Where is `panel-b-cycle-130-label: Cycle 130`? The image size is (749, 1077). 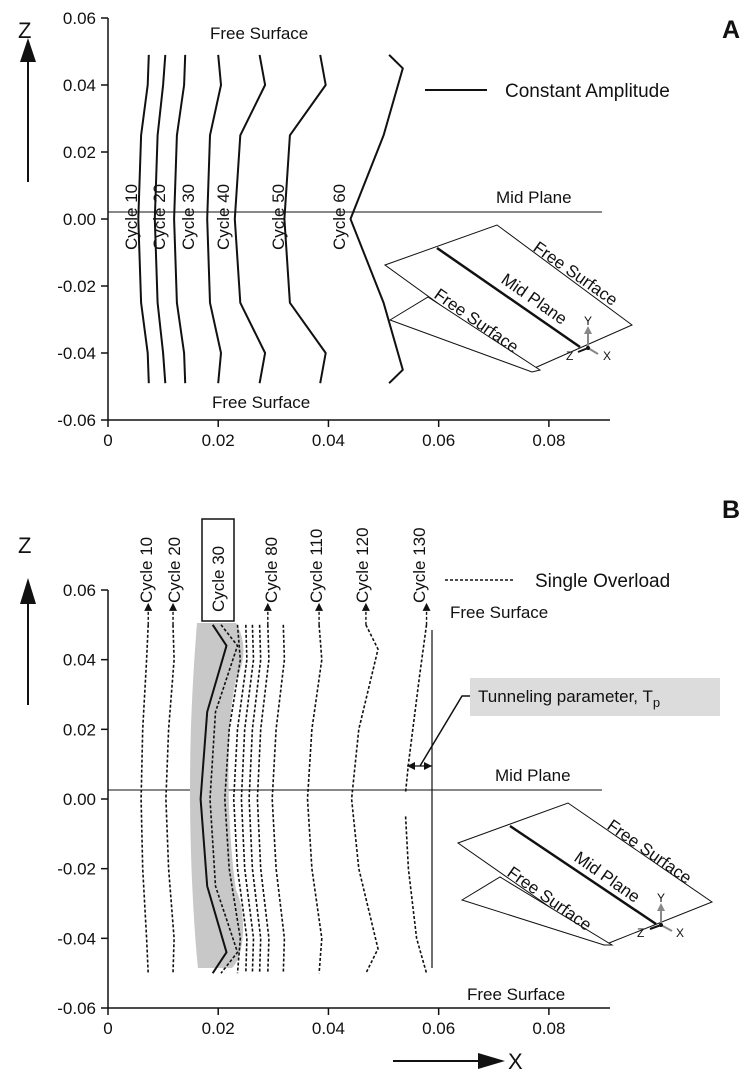
panel-b-cycle-130-label: Cycle 130 is located at coordinates (419, 565).